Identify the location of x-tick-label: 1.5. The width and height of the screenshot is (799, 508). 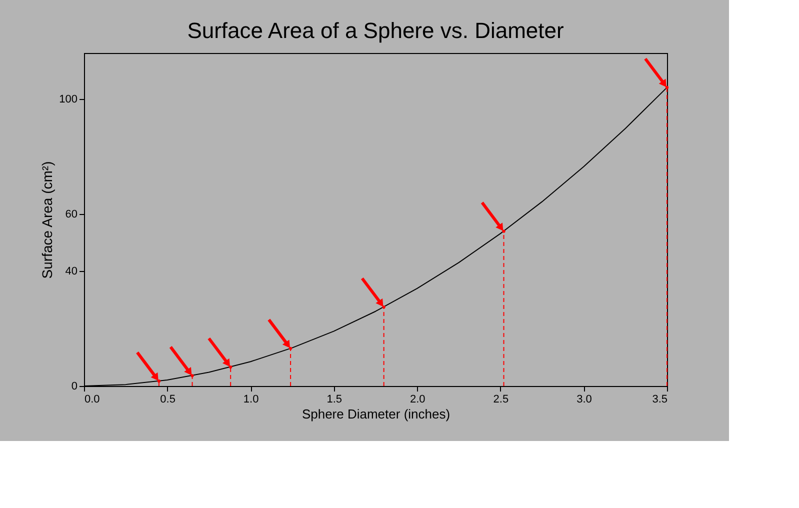
(334, 400).